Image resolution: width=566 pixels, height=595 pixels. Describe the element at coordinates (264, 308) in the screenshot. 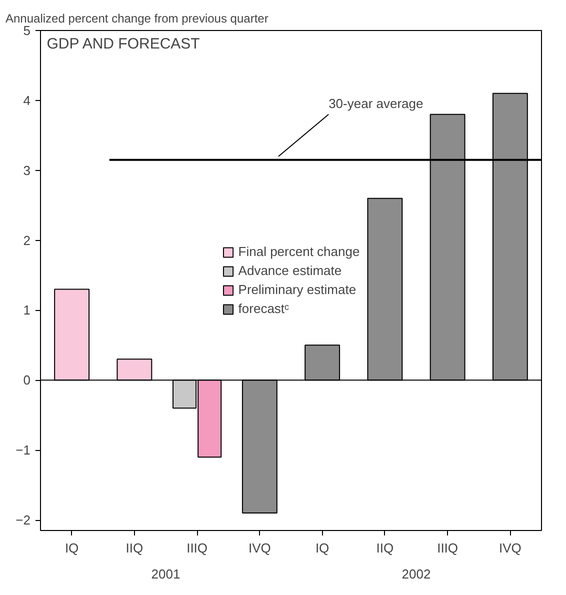

I see `legend-label: forecastᶜ` at that location.